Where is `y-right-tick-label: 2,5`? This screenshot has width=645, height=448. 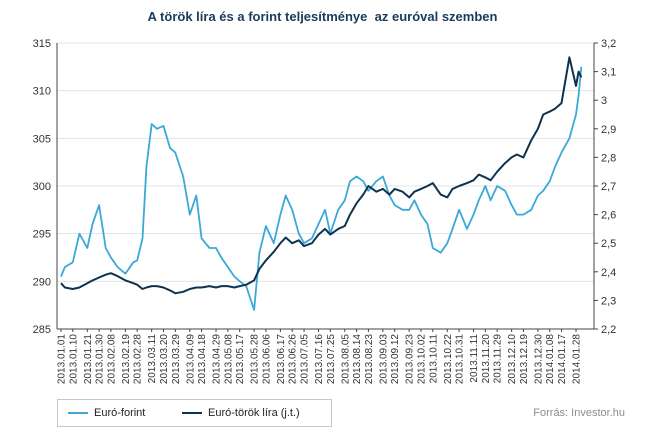 y-right-tick-label: 2,5 is located at coordinates (608, 244).